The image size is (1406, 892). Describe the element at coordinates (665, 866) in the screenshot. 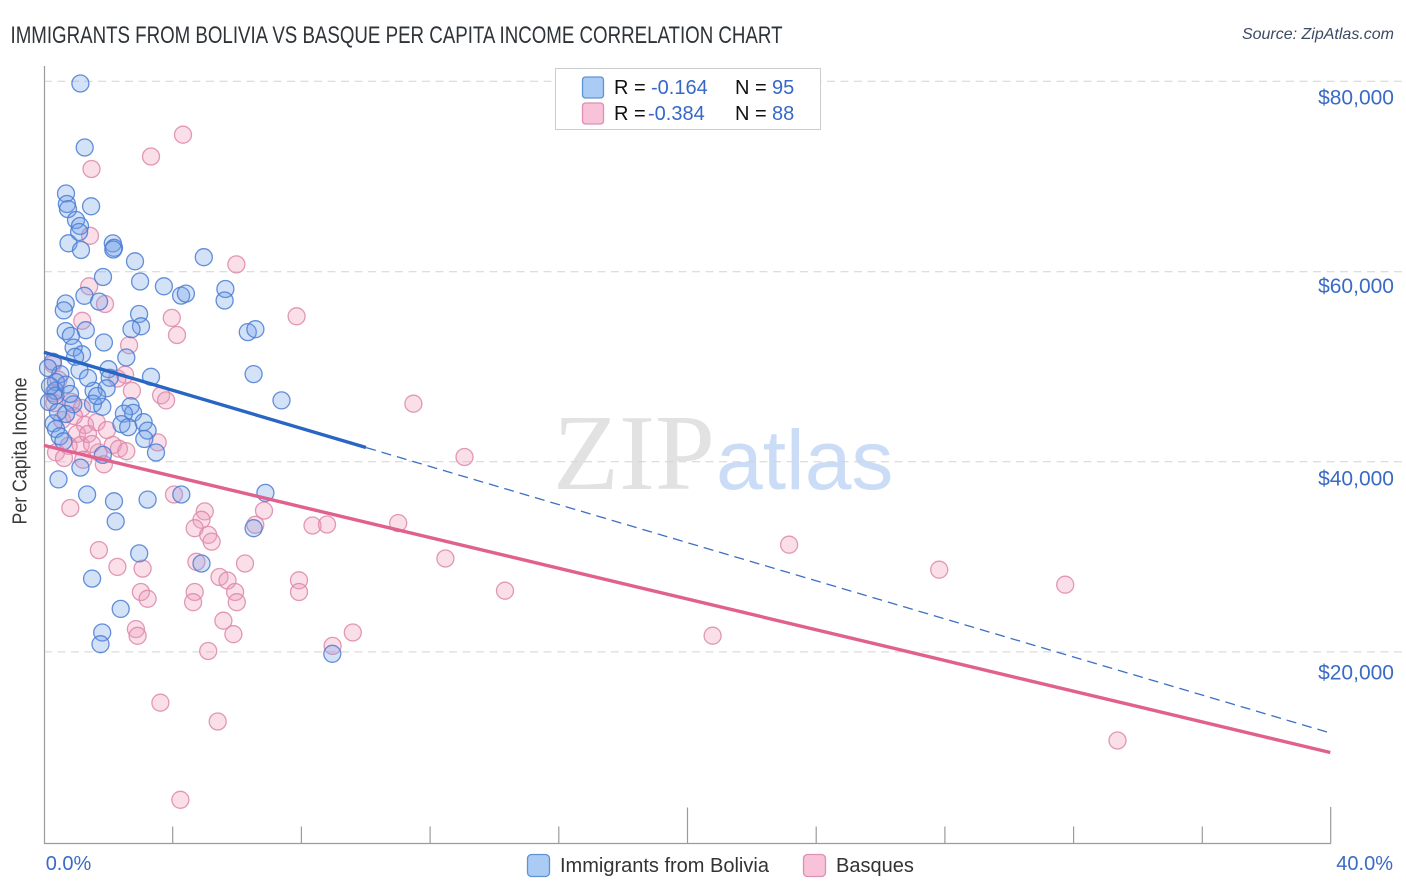

I see `svg-text: Immigrants from Bolivia` at that location.